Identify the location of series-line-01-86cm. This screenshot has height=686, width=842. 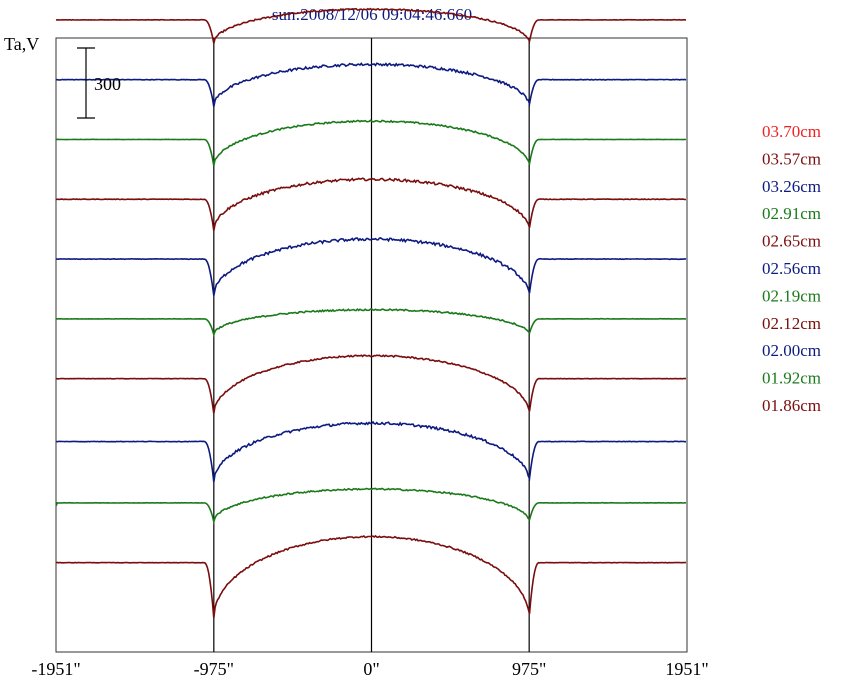
(370, 576).